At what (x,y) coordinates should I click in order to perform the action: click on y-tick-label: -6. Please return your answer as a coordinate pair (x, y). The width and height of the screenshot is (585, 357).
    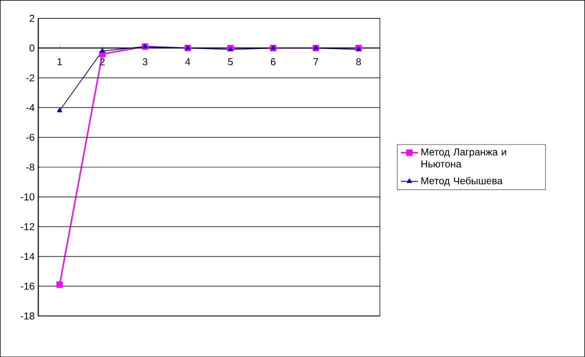
    Looking at the image, I should click on (30, 137).